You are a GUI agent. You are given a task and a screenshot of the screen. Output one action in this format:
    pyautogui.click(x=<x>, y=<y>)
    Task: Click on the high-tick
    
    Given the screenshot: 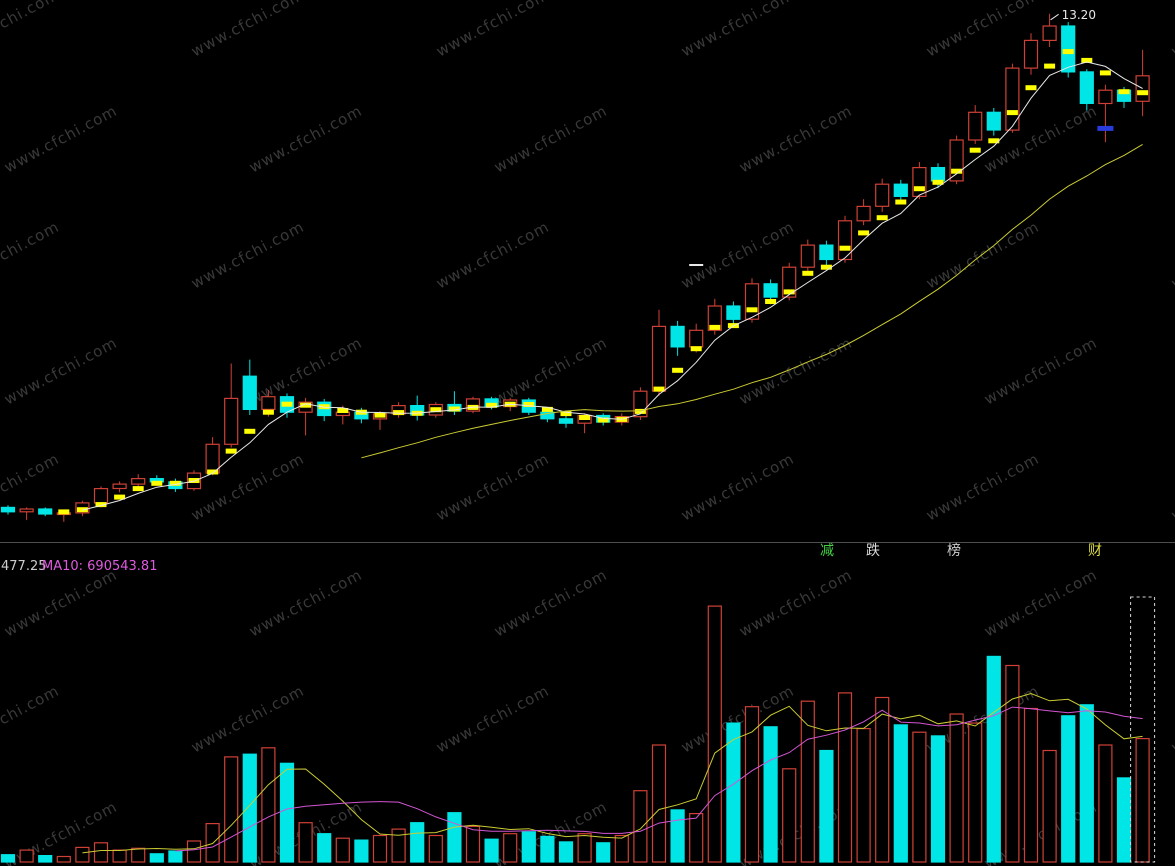 What is the action you would take?
    pyautogui.click(x=1054, y=17)
    